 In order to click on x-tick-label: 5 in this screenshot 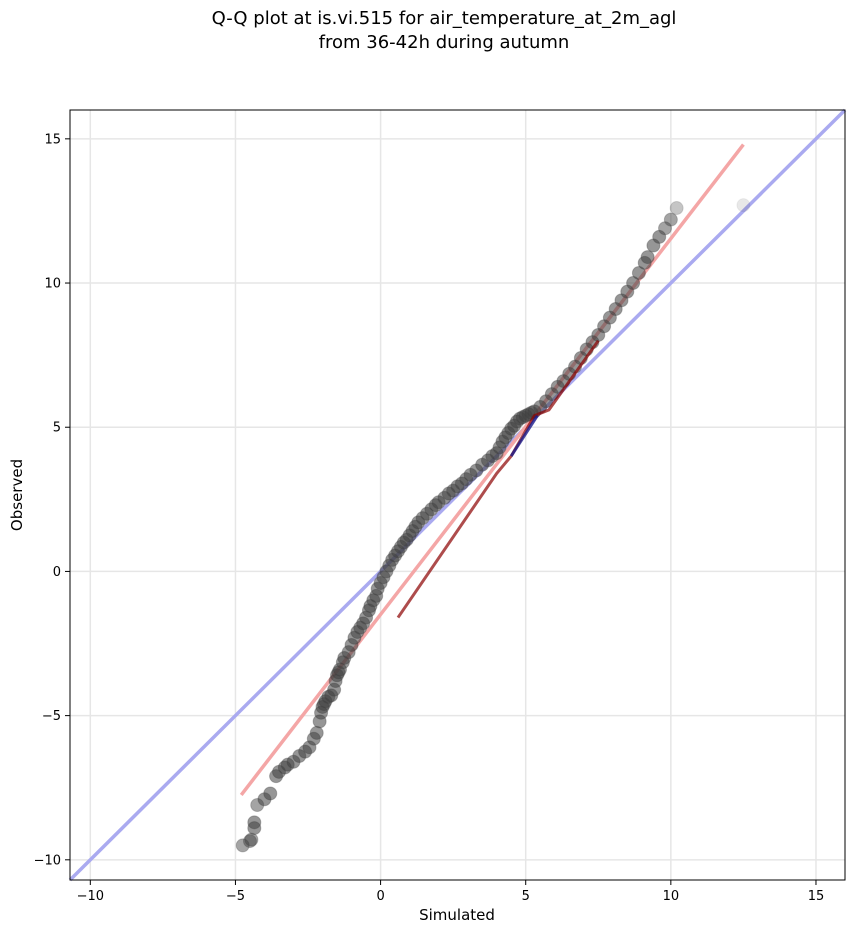, I will do `click(526, 896)`.